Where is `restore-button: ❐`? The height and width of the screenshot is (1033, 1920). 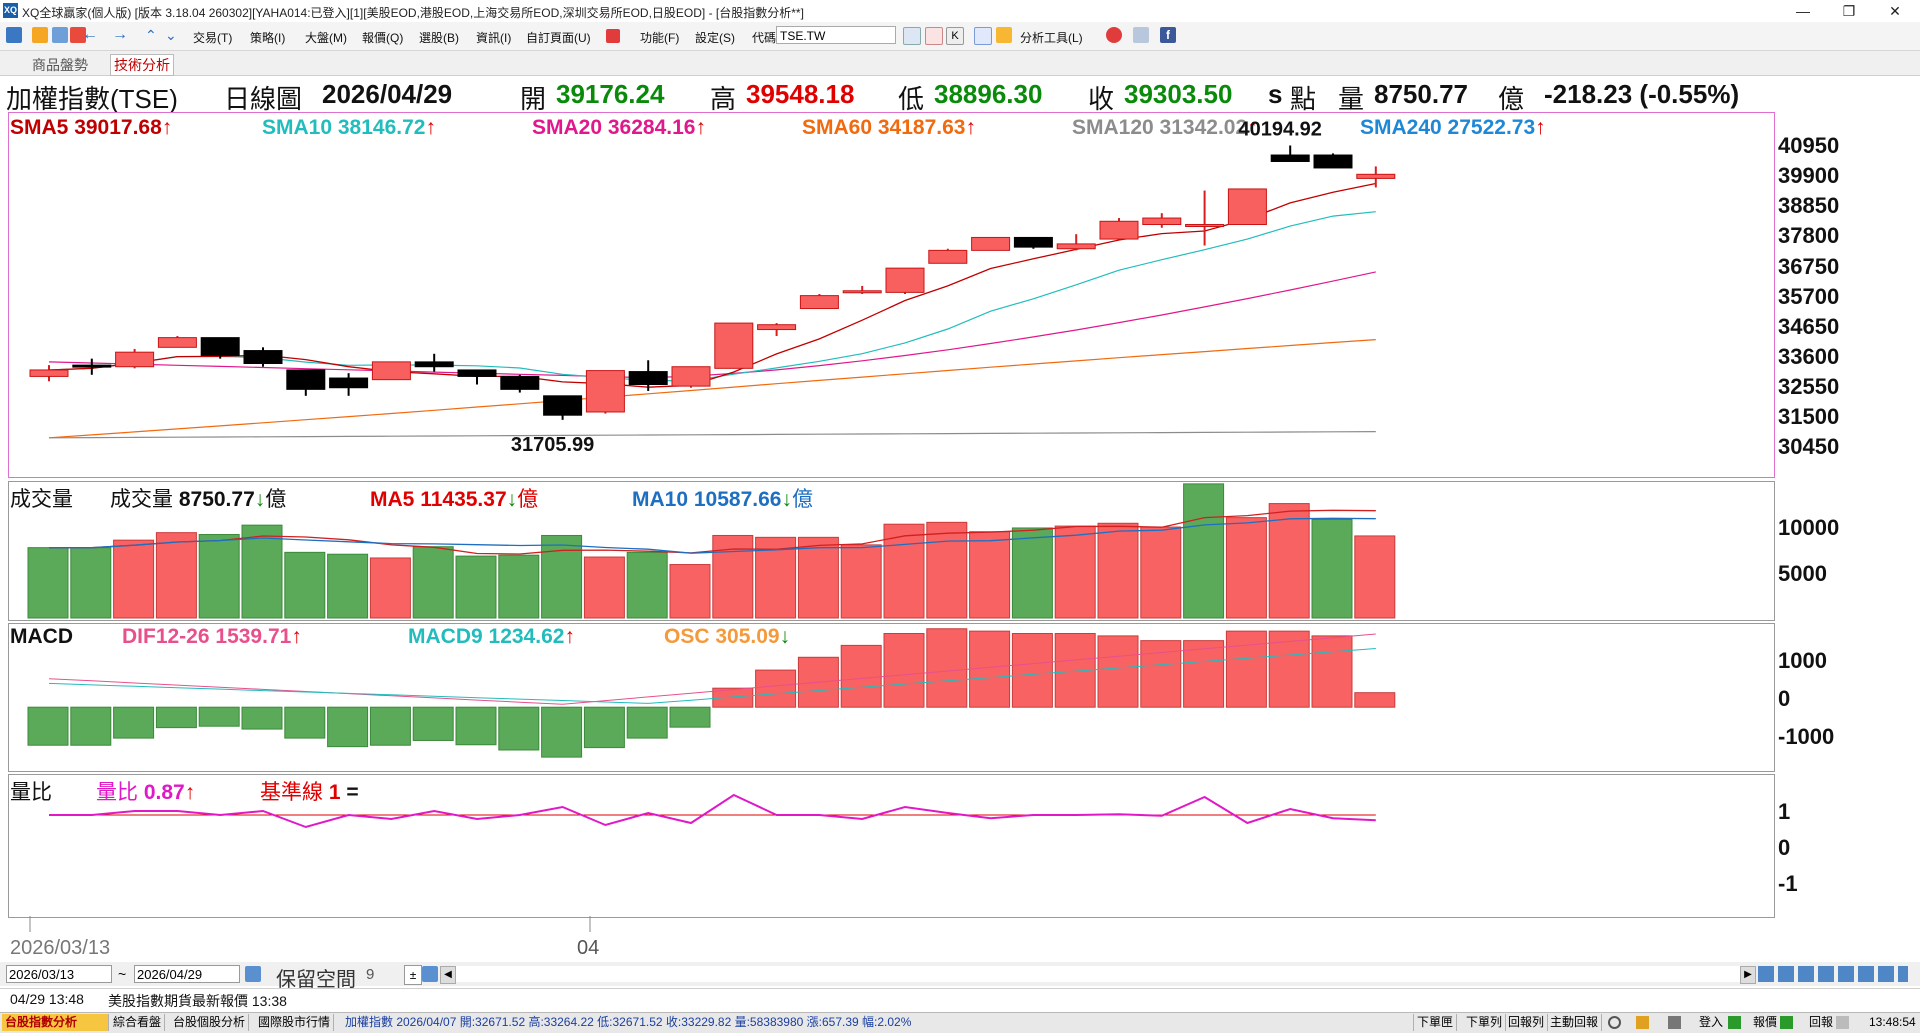 restore-button: ❐ is located at coordinates (1849, 11).